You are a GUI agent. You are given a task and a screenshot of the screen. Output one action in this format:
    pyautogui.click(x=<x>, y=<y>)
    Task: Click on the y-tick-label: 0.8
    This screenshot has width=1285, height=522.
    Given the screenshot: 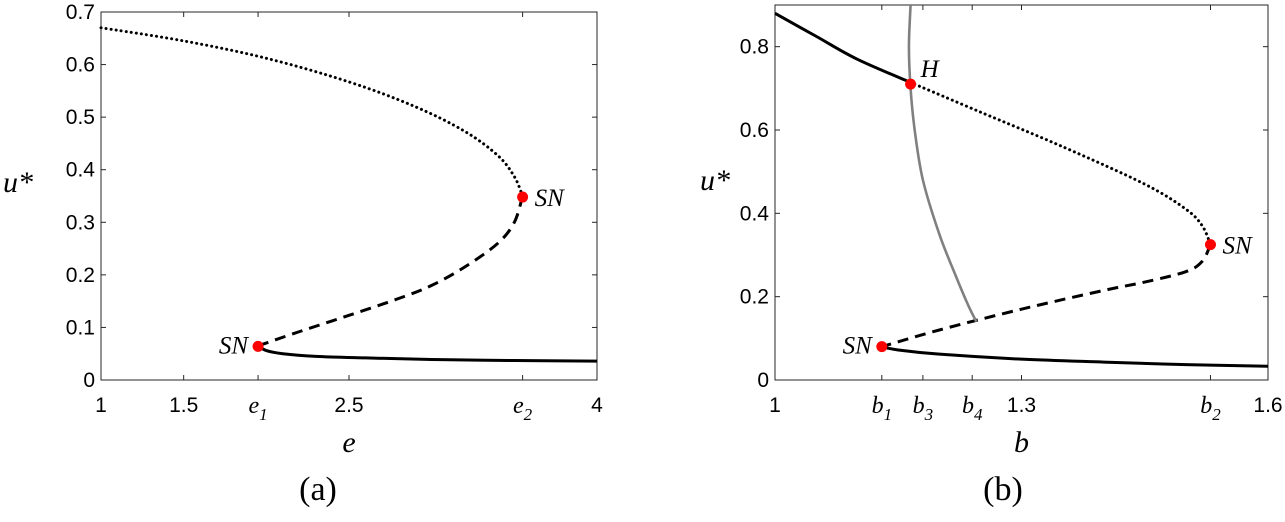 What is the action you would take?
    pyautogui.click(x=754, y=47)
    